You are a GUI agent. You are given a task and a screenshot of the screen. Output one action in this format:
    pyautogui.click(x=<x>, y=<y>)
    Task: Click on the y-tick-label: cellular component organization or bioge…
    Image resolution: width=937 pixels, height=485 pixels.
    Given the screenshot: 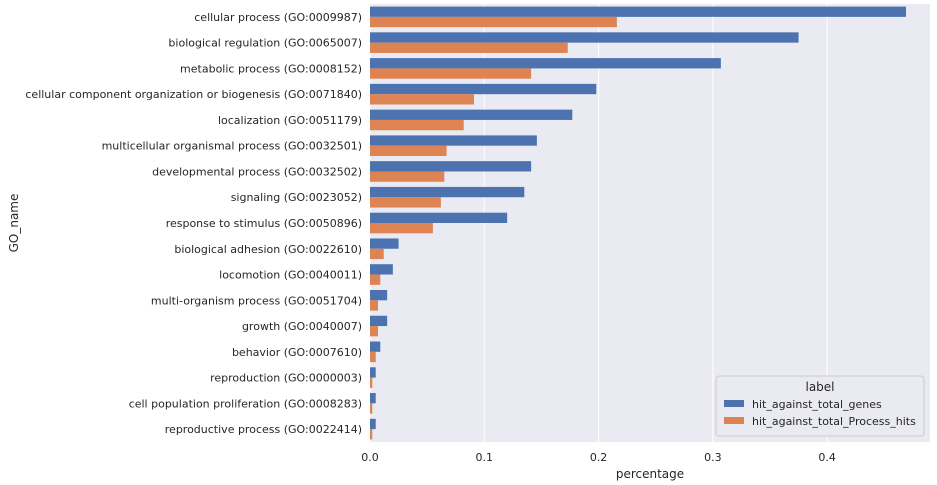 What is the action you would take?
    pyautogui.click(x=193, y=94)
    